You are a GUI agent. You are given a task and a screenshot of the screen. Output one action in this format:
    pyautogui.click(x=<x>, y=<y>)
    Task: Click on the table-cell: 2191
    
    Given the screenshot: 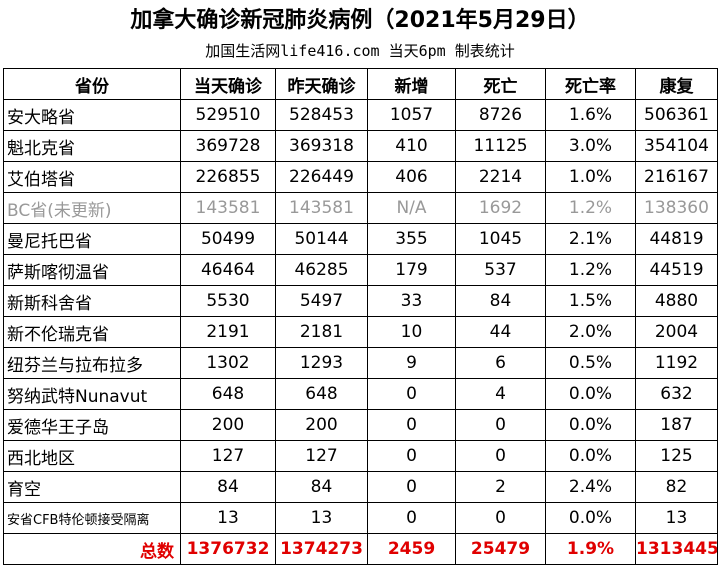 What is the action you would take?
    pyautogui.click(x=228, y=332)
    